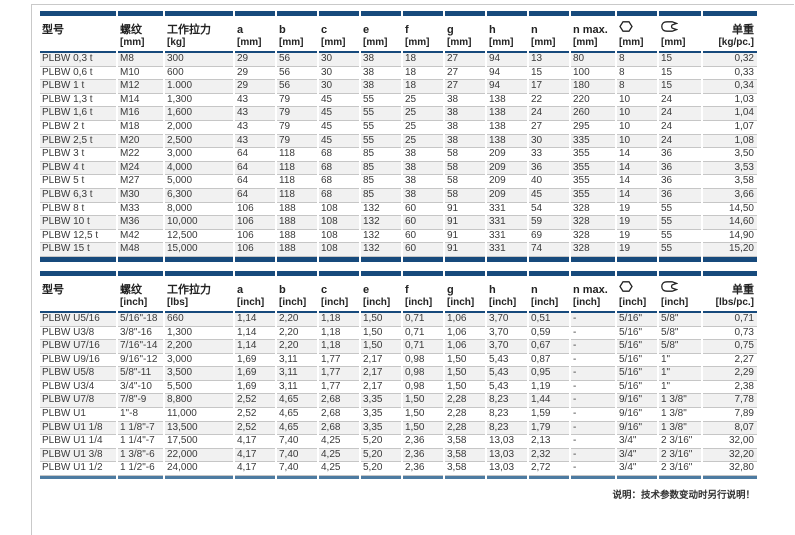 This screenshot has width=795, height=535. I want to click on column-header: n [inch], so click(549, 291).